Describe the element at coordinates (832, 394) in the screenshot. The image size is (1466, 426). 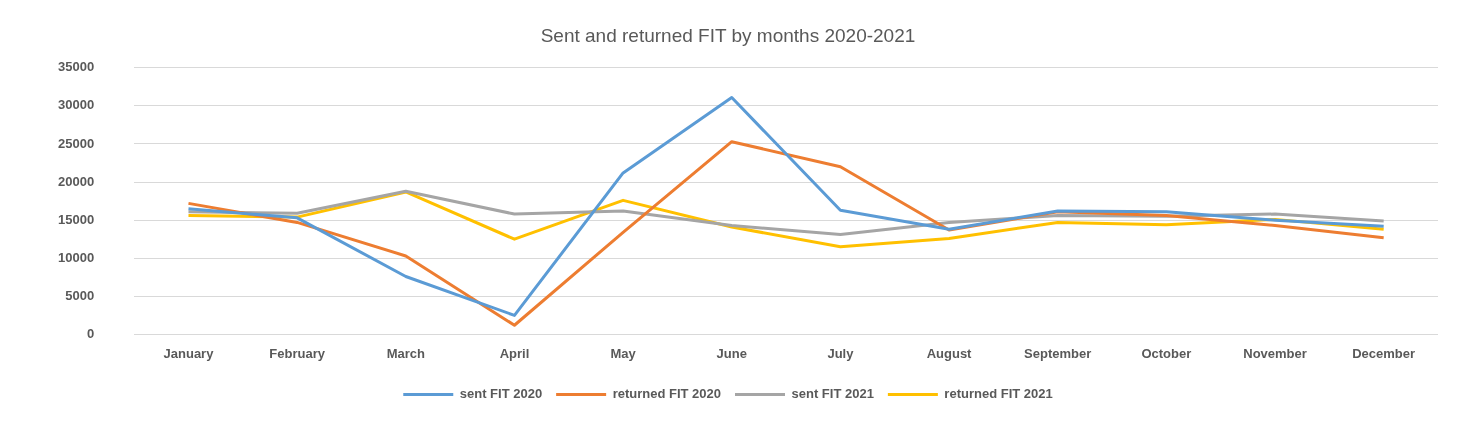
I see `legend-label: sent FIT 2021` at that location.